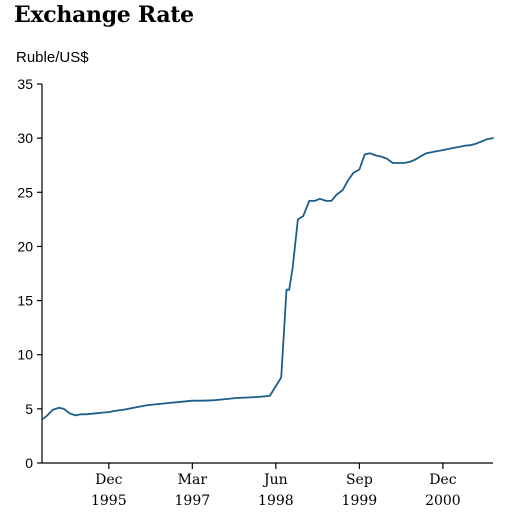 The height and width of the screenshot is (519, 521). What do you see at coordinates (360, 501) in the screenshot?
I see `x-tick-label-year: 1999` at bounding box center [360, 501].